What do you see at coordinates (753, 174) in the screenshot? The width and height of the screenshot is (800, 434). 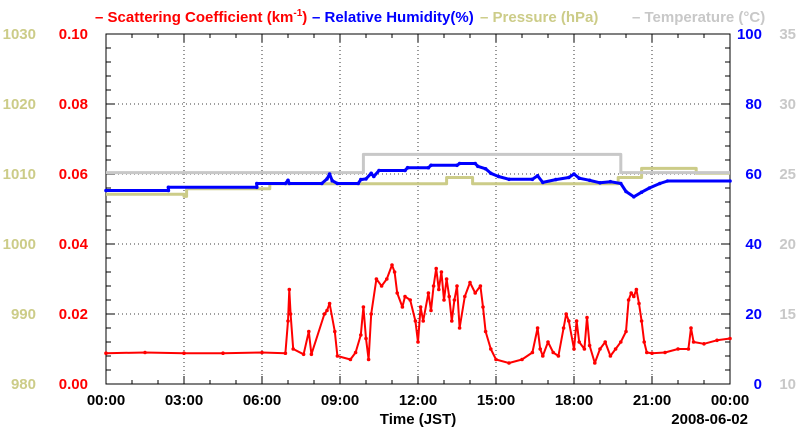 I see `humidity-tick-label: 60` at bounding box center [753, 174].